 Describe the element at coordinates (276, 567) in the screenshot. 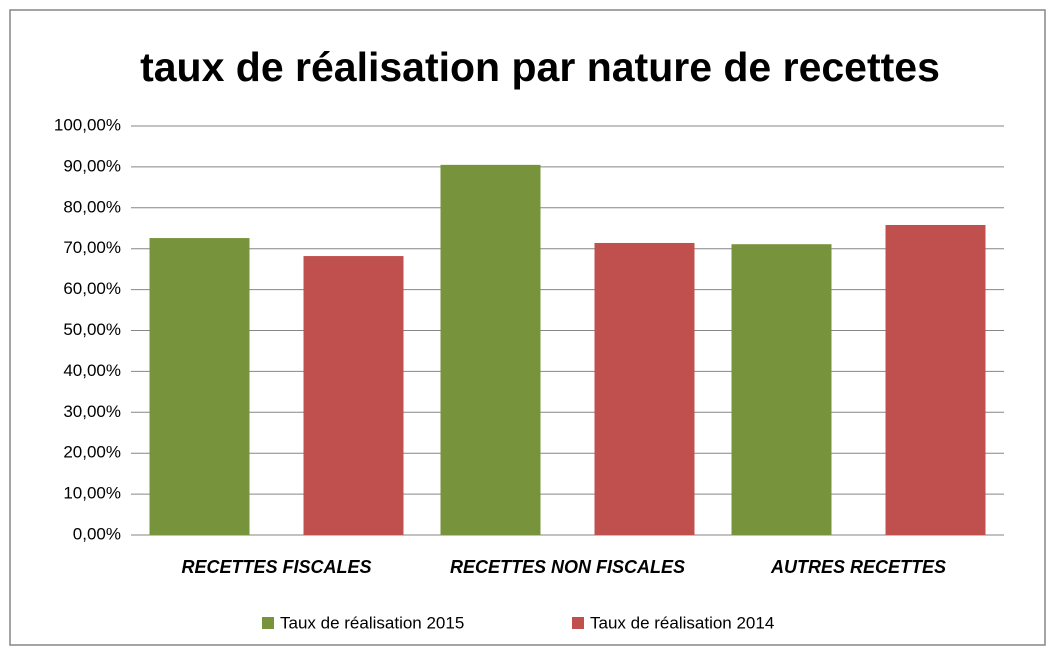

I see `x-tick-label: RECETTES FISCALES` at that location.